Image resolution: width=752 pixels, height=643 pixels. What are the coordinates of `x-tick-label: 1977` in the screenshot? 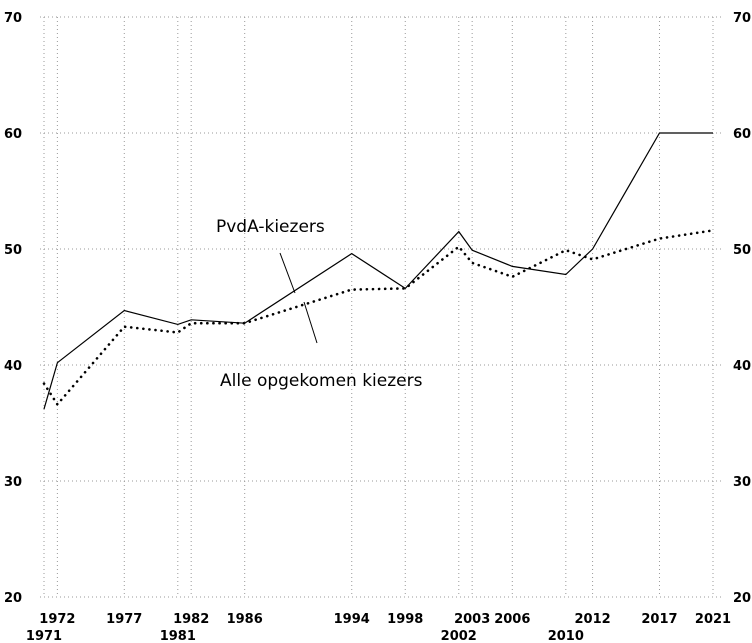 It's located at (124, 619).